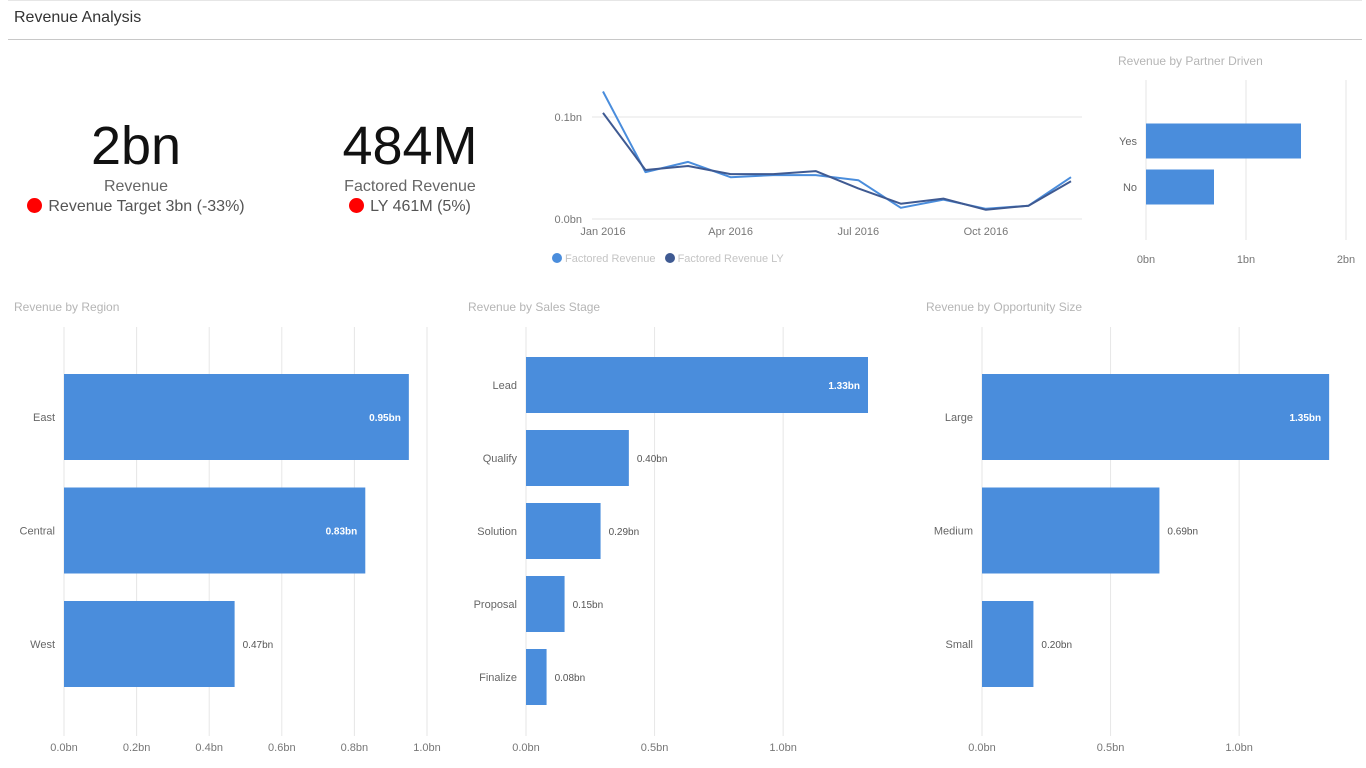 The width and height of the screenshot is (1366, 768). I want to click on partner-bar-no, so click(1180, 187).